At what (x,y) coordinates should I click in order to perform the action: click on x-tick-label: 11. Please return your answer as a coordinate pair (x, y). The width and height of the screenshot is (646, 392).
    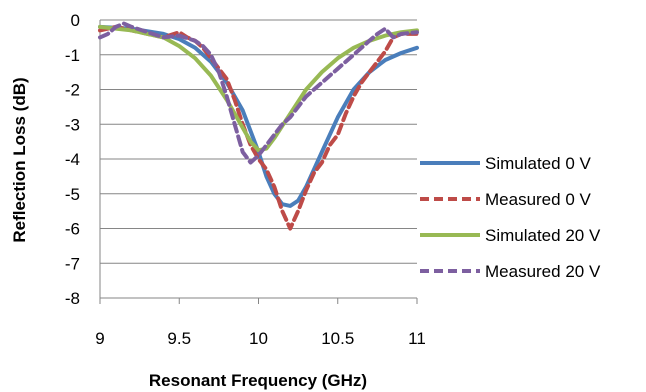
    Looking at the image, I should click on (417, 338).